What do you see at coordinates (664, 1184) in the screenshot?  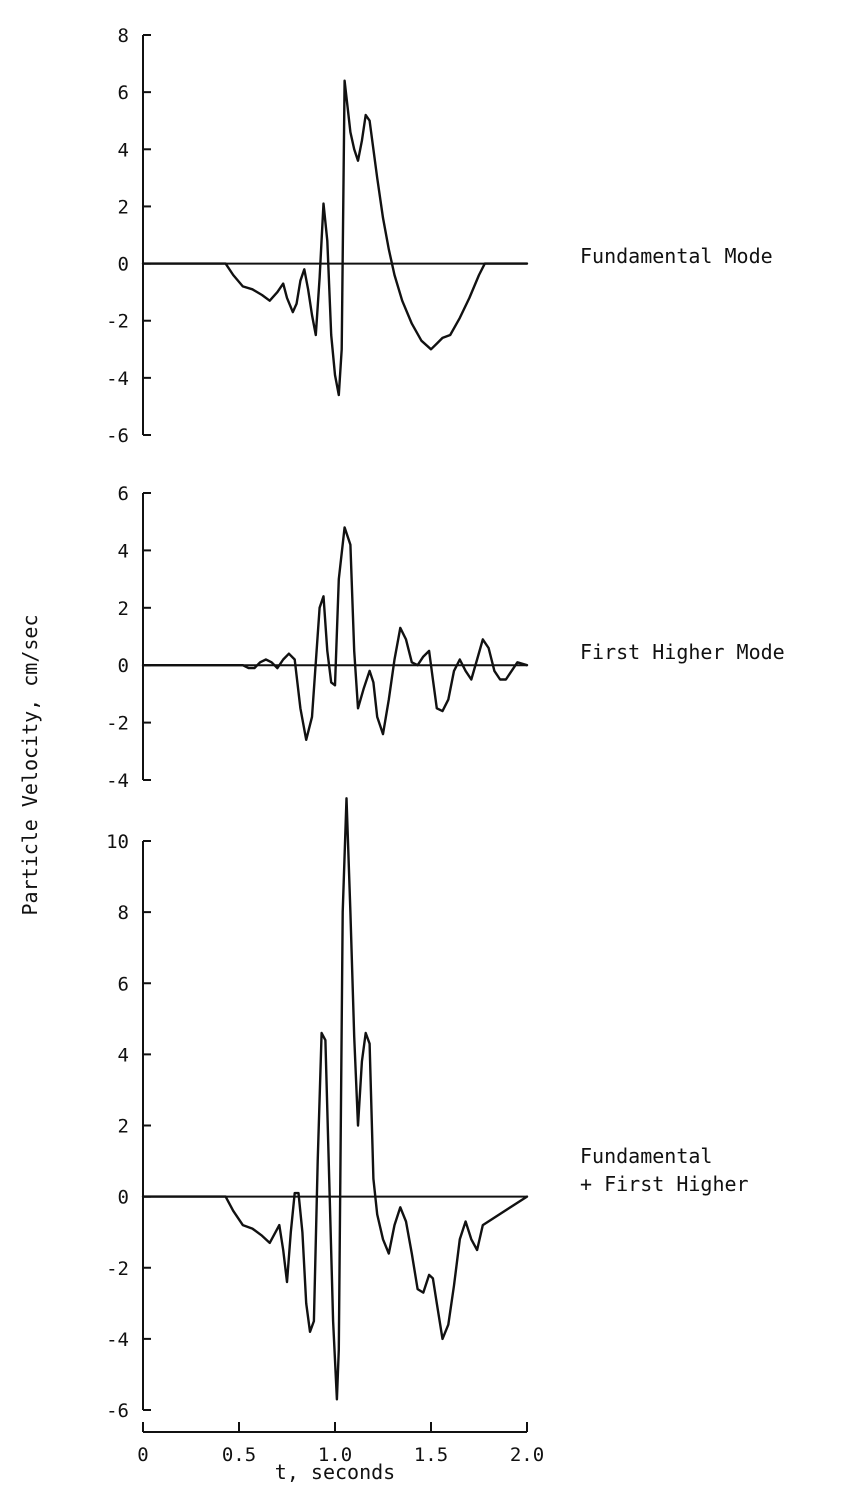 I see `panel-label: + First Higher` at bounding box center [664, 1184].